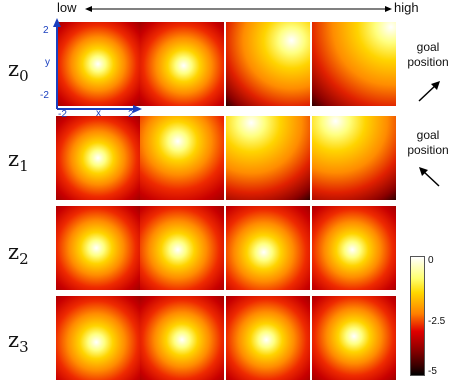 Image resolution: width=457 pixels, height=381 pixels. I want to click on low-label: low, so click(67, 7).